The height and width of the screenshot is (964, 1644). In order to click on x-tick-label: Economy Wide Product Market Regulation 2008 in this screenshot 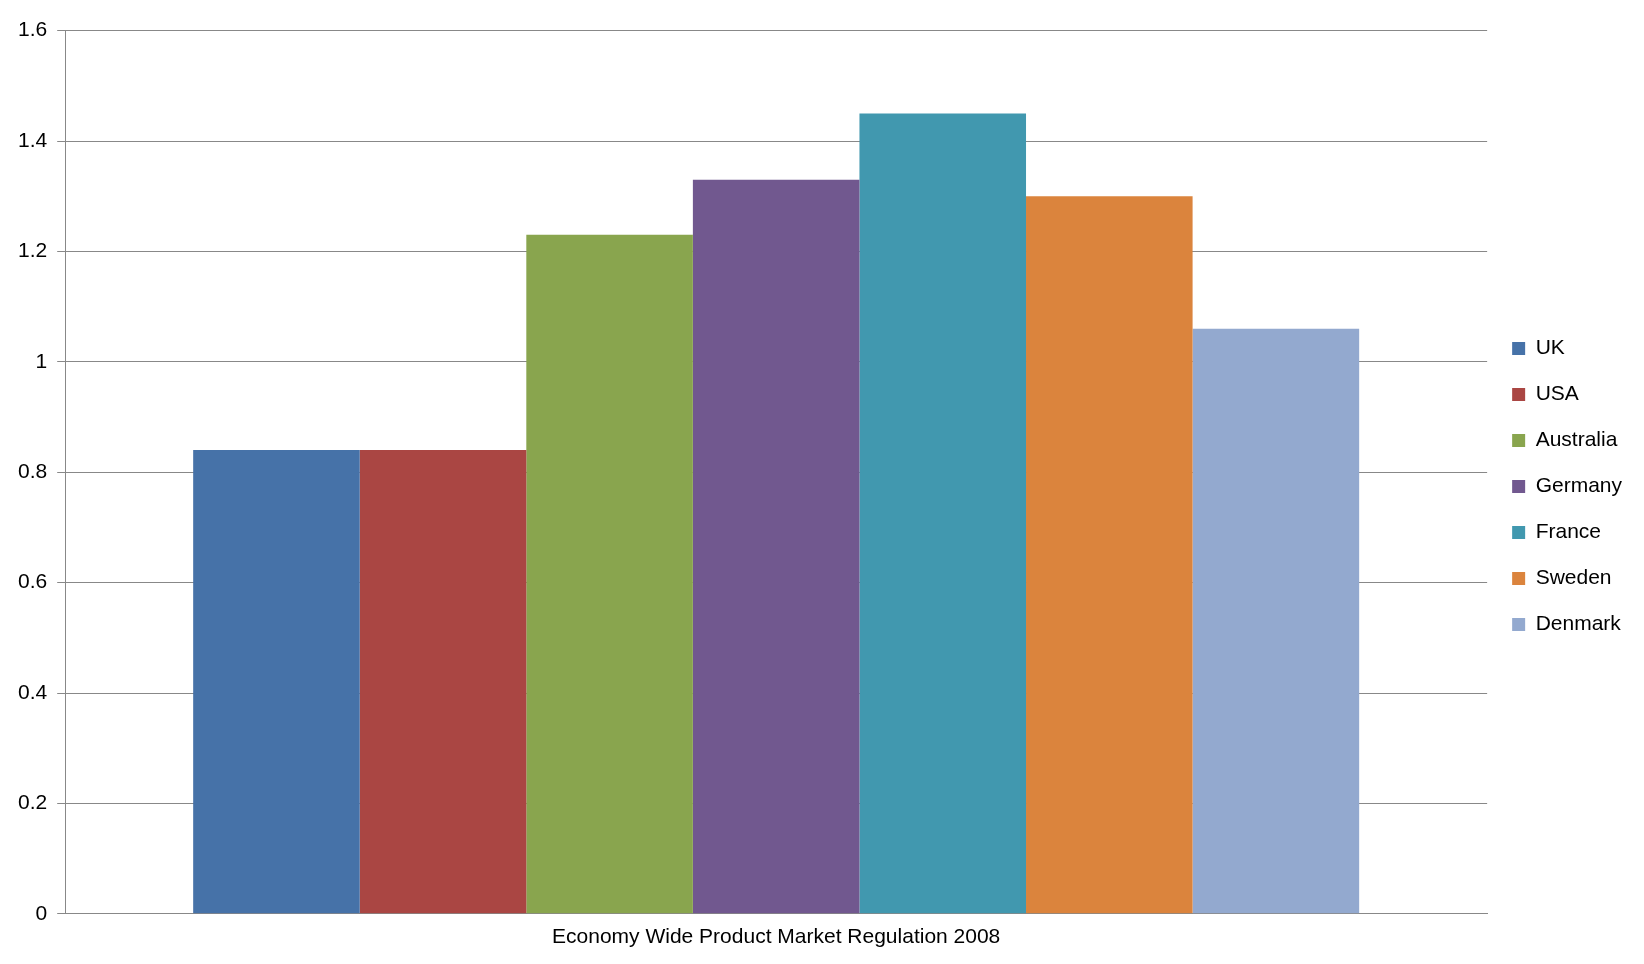, I will do `click(776, 936)`.